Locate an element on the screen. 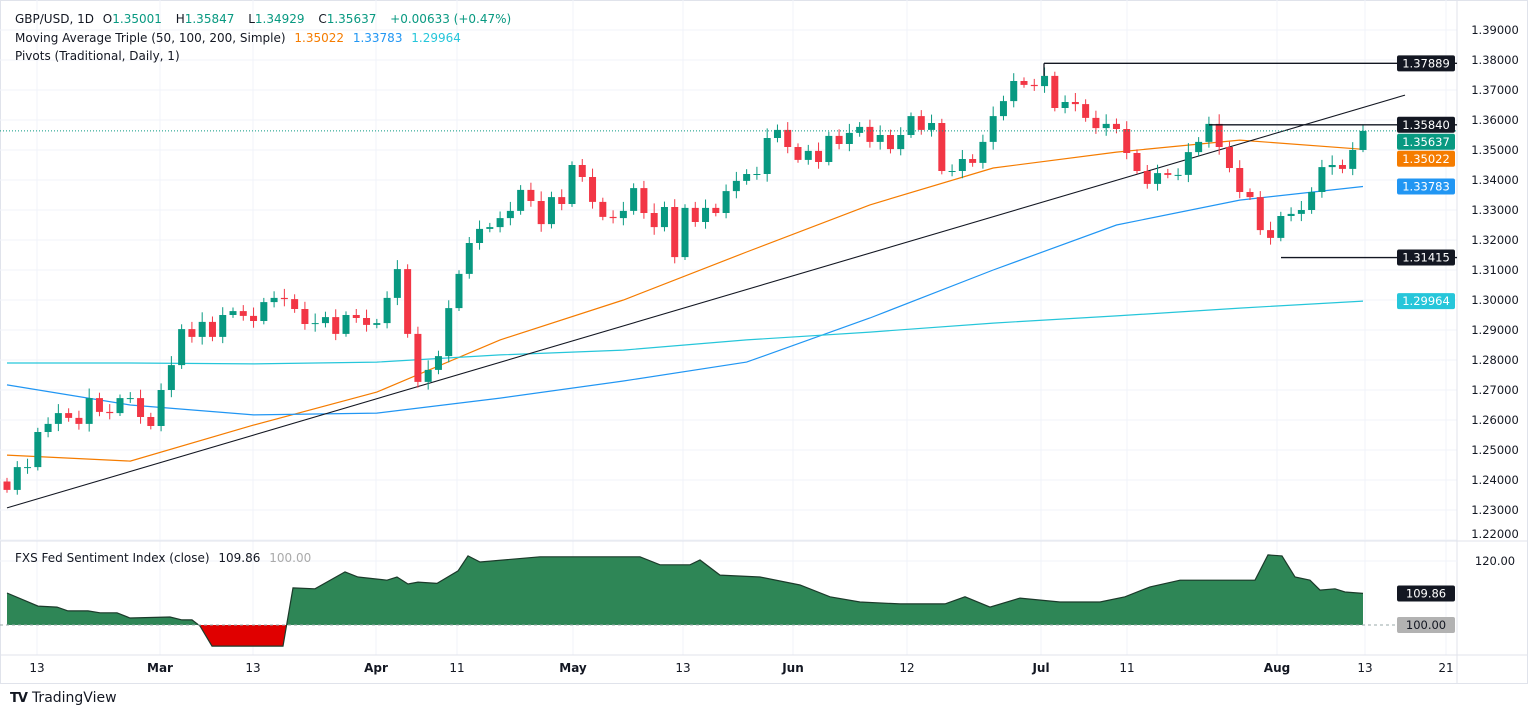  x-tick-label: 11 is located at coordinates (456, 668).